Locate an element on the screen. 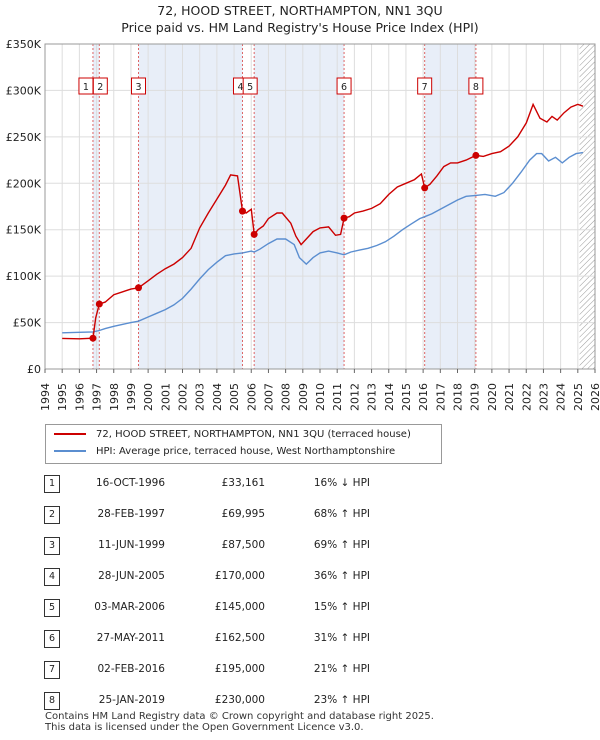  y-tick-label: £150K is located at coordinates (24, 230).